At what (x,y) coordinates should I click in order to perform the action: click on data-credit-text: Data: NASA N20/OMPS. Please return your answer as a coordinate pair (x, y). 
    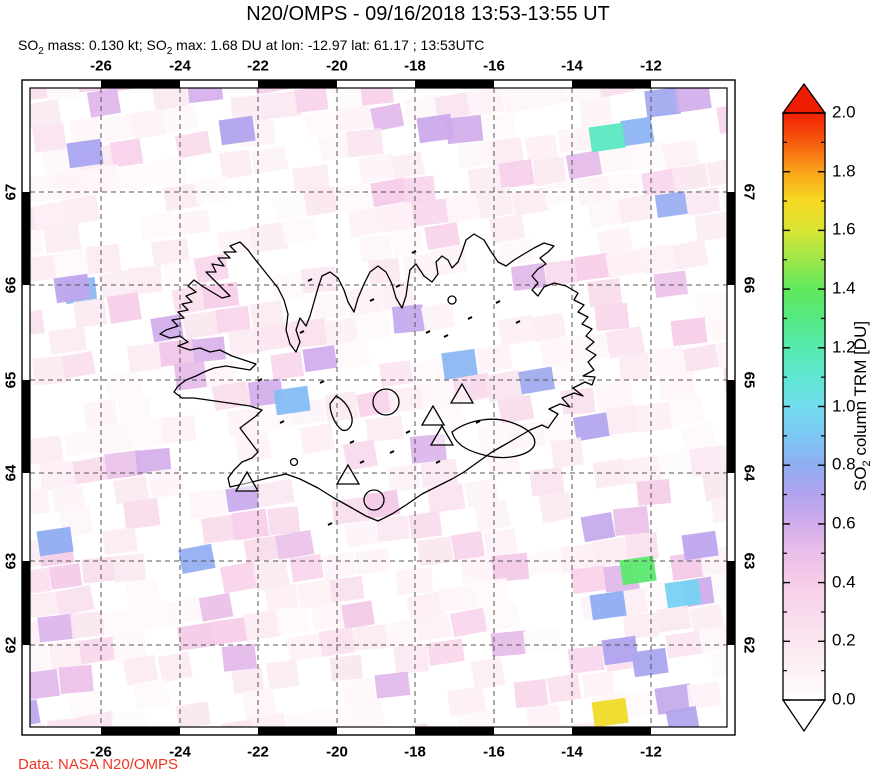
    Looking at the image, I should click on (98, 764).